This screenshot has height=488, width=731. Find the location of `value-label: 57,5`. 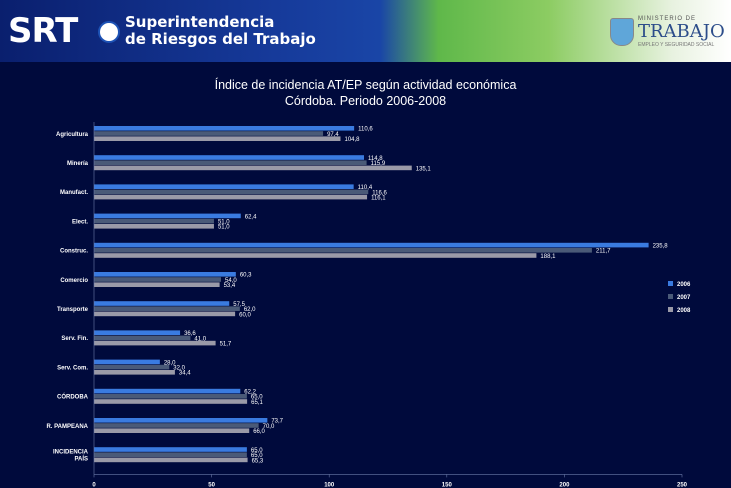

value-label: 57,5 is located at coordinates (239, 305).